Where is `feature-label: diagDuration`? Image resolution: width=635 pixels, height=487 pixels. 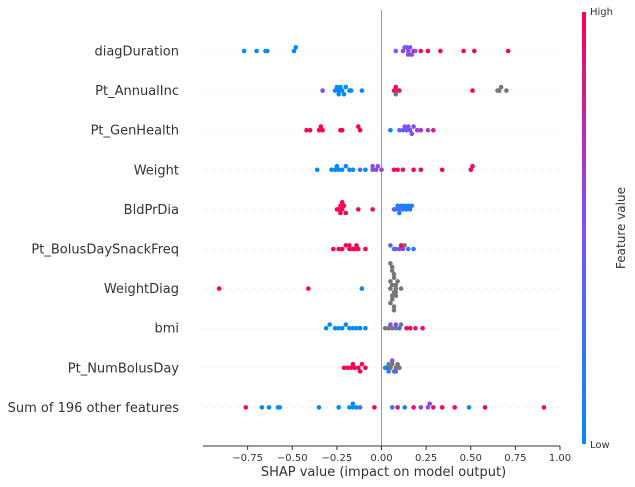 feature-label: diagDuration is located at coordinates (136, 52).